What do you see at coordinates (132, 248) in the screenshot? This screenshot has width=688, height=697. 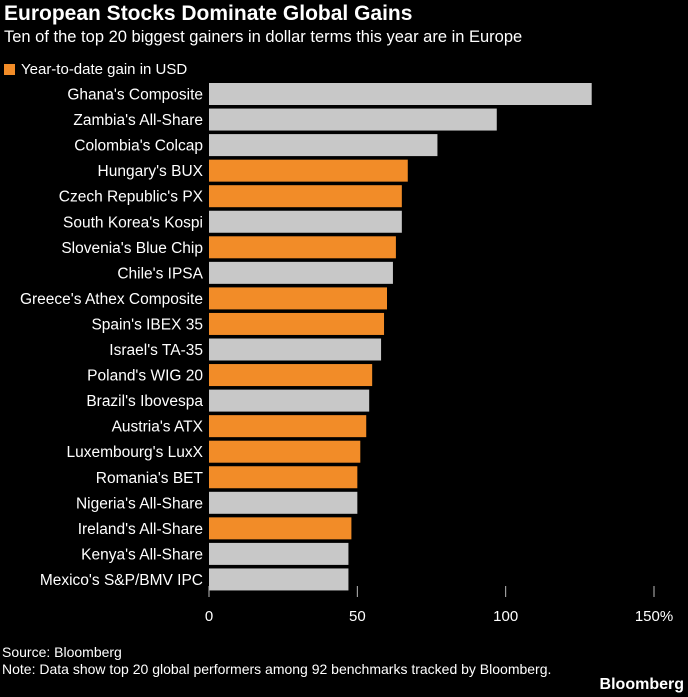 I see `category-label-6: Slovenia's Blue Chip` at bounding box center [132, 248].